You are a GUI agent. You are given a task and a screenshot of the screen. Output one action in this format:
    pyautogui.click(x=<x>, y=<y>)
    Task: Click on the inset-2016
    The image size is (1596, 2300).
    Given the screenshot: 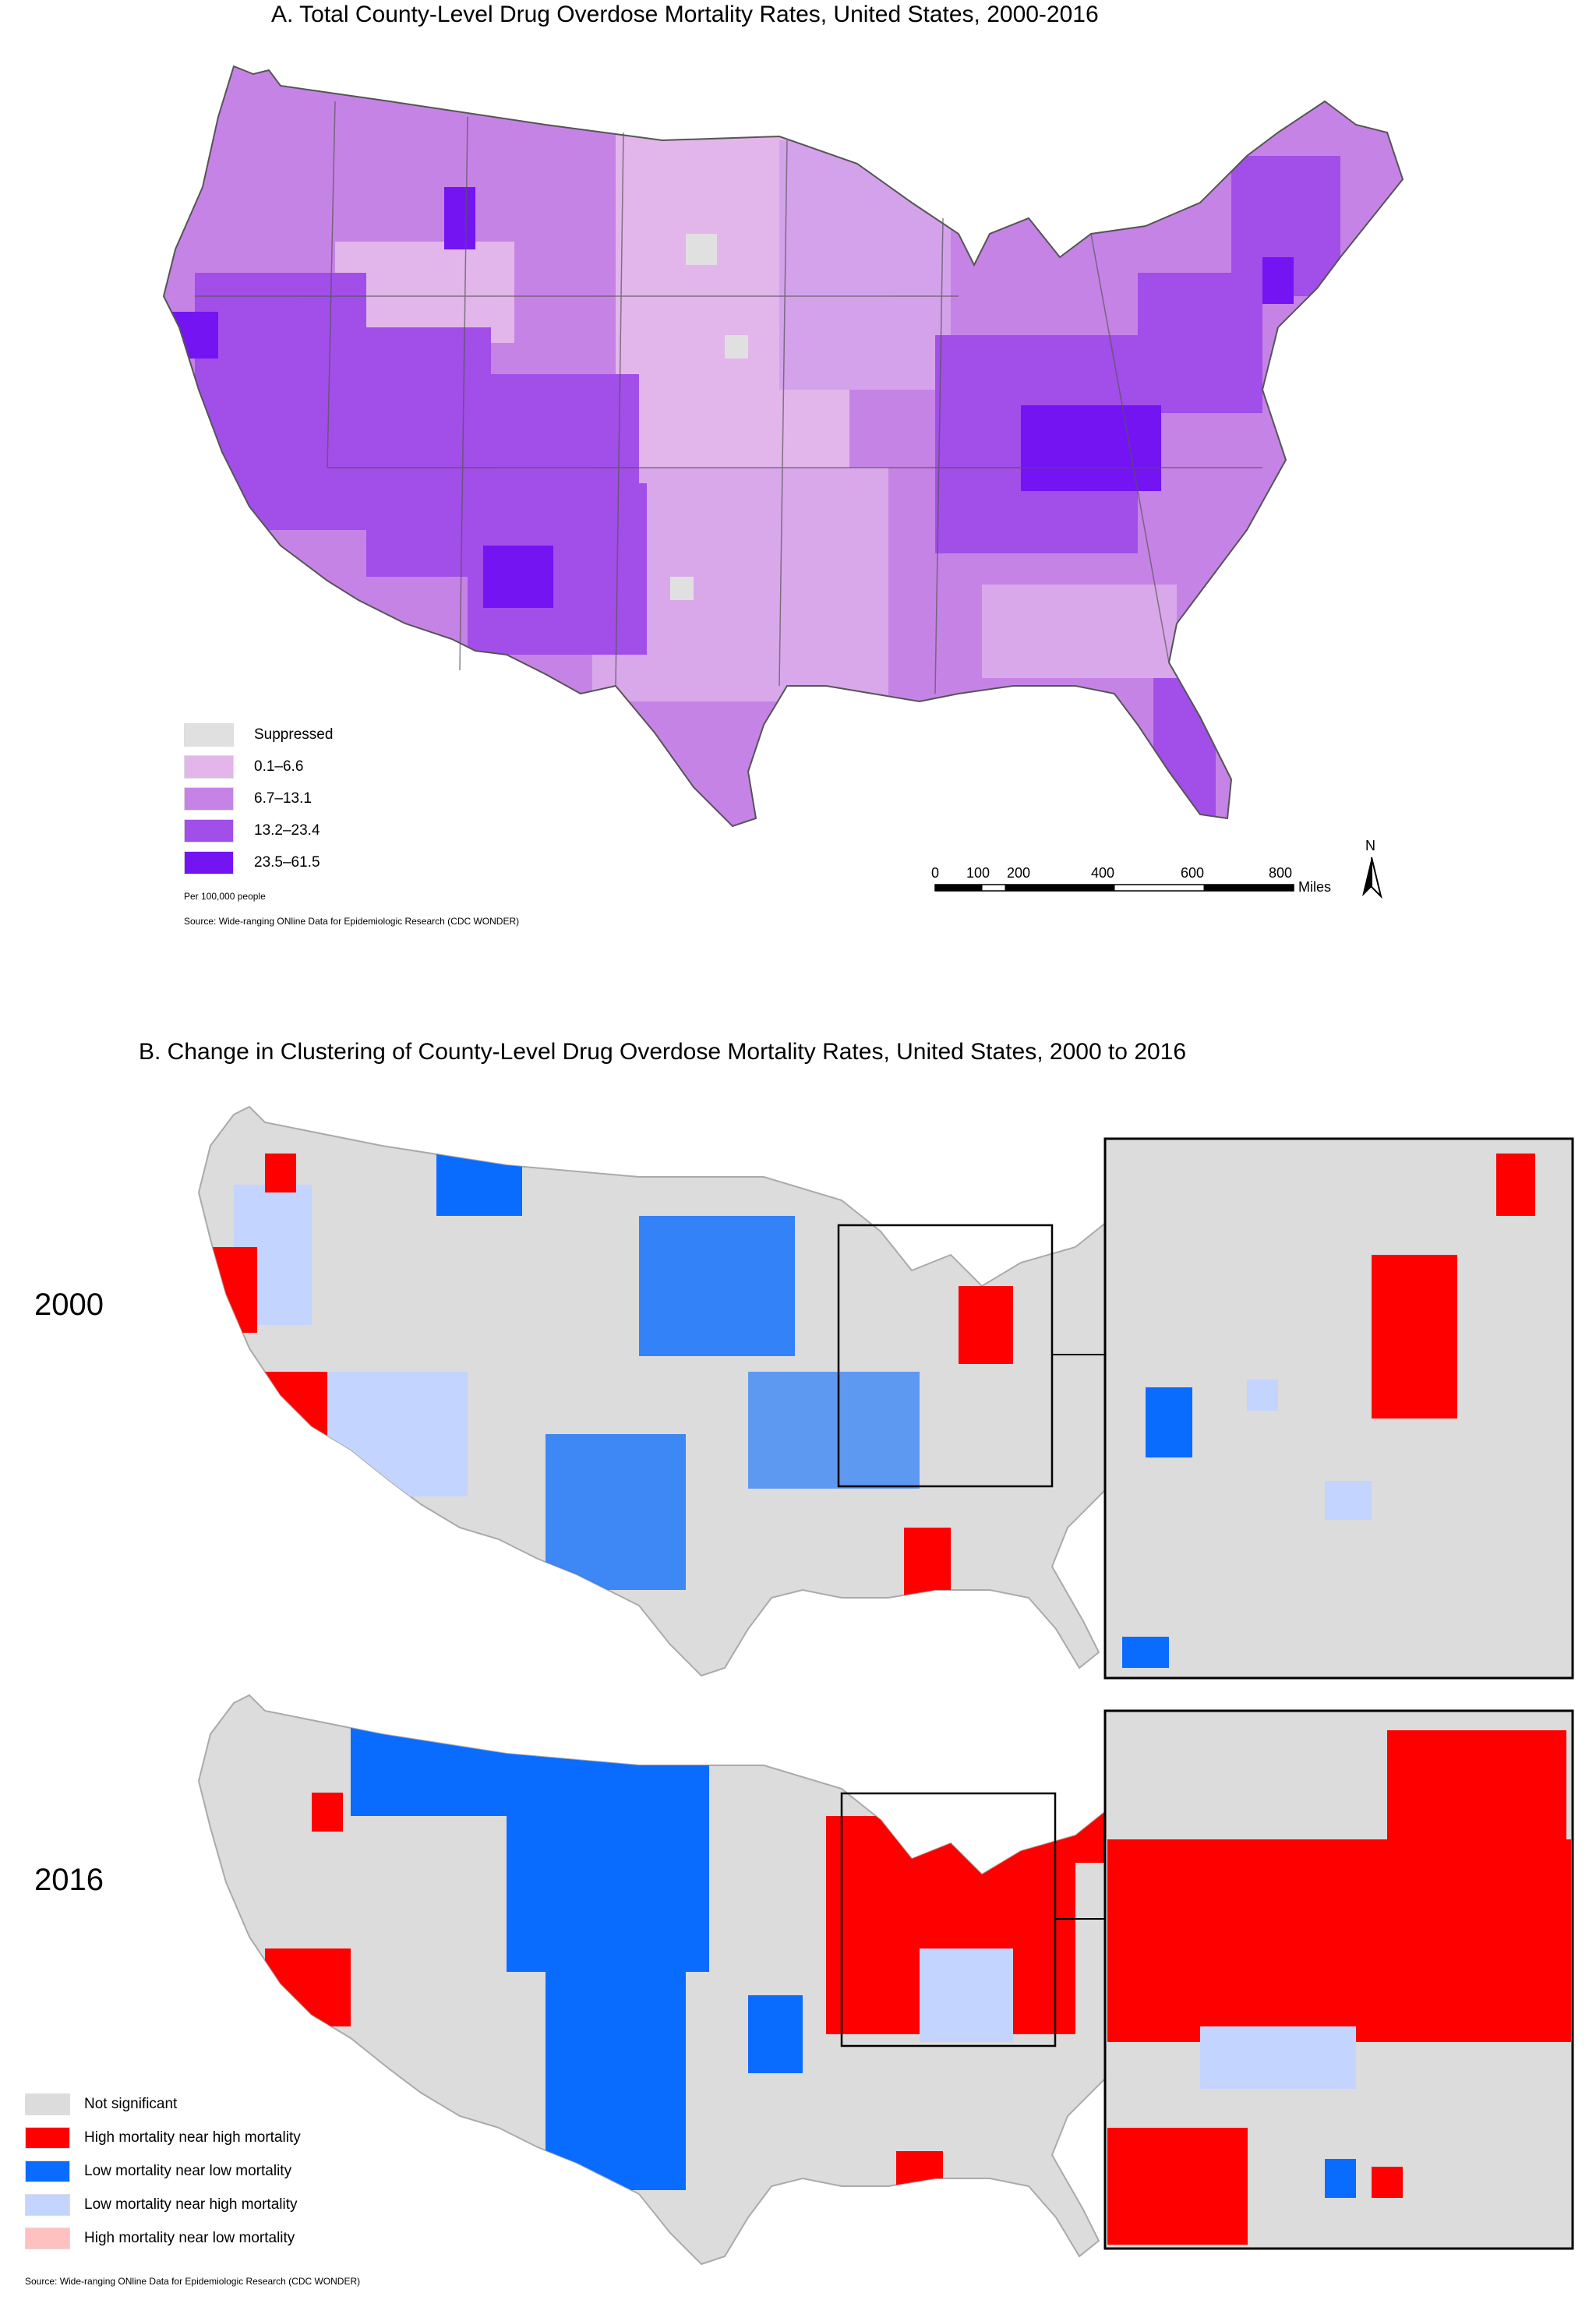 What is the action you would take?
    pyautogui.click(x=1338, y=1979)
    